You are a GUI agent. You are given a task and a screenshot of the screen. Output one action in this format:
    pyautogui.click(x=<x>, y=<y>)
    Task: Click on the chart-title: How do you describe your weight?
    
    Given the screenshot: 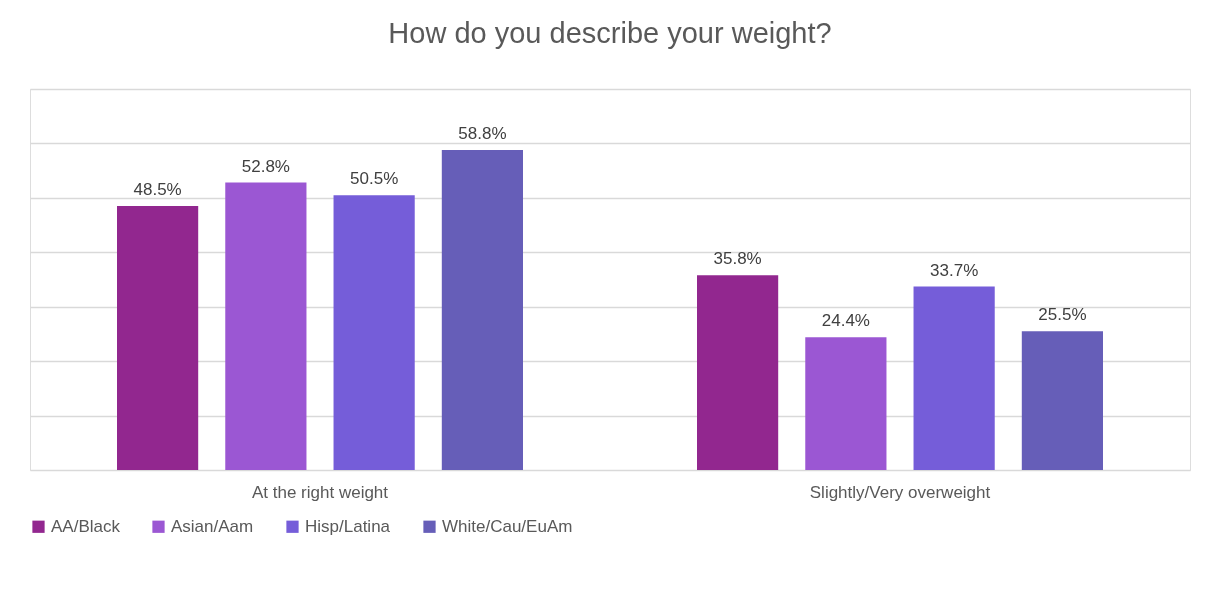 What is the action you would take?
    pyautogui.click(x=610, y=33)
    